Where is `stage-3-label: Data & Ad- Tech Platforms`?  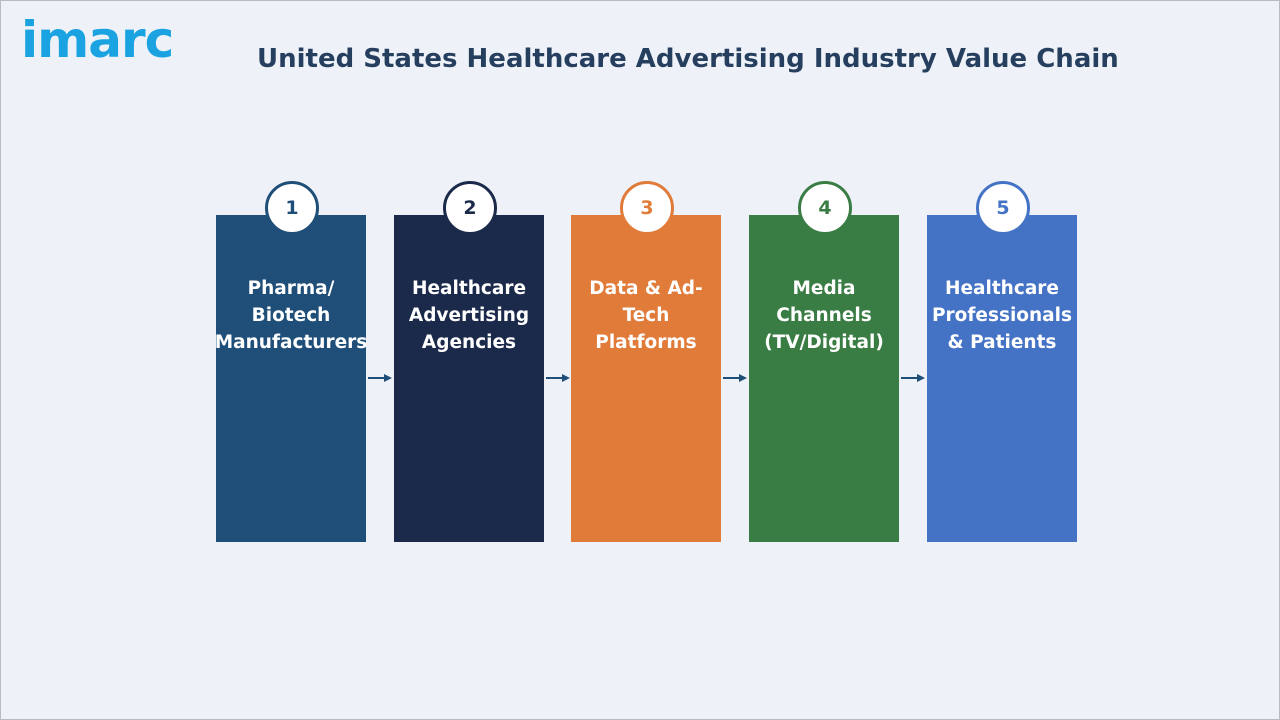 stage-3-label: Data & Ad- Tech Platforms is located at coordinates (646, 315).